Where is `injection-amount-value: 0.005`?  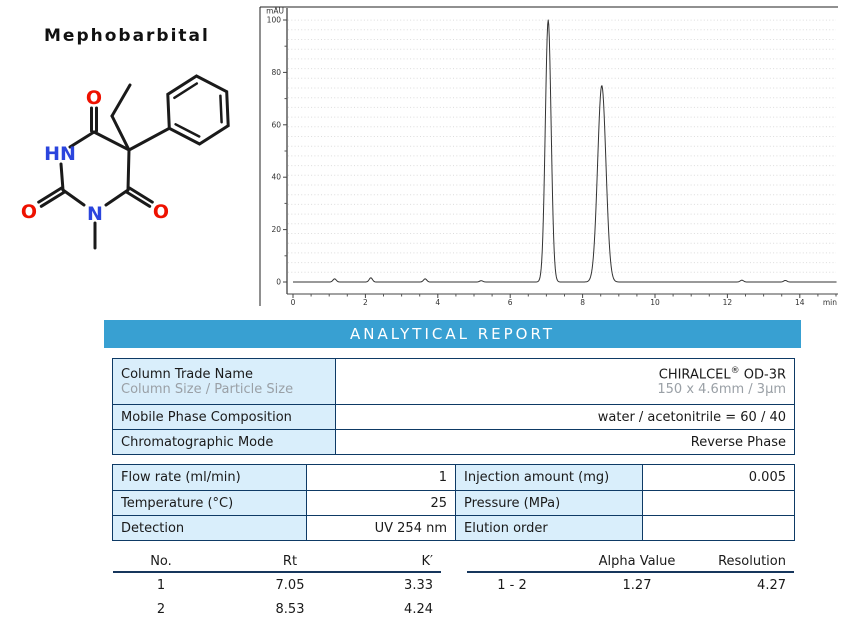
injection-amount-value: 0.005 is located at coordinates (767, 477).